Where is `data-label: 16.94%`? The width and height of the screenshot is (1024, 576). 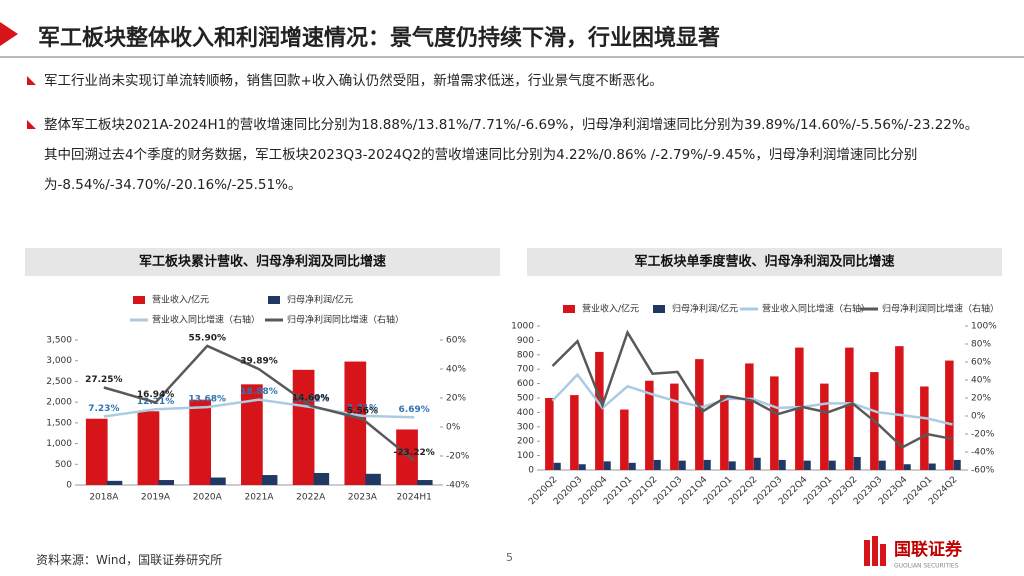
data-label: 16.94% is located at coordinates (156, 395).